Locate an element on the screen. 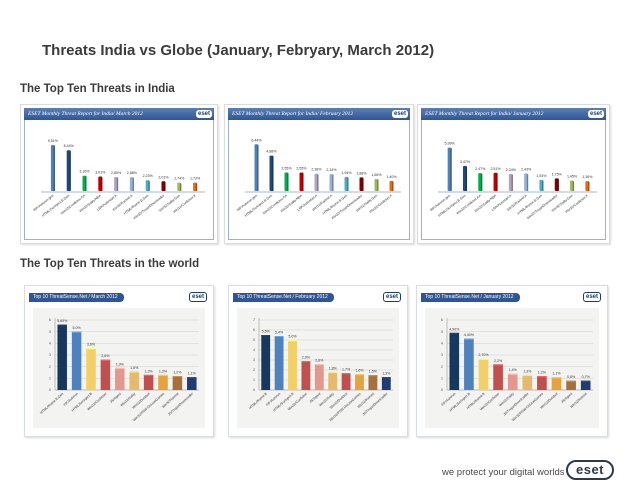  data-label: 2,89% is located at coordinates (116, 173).